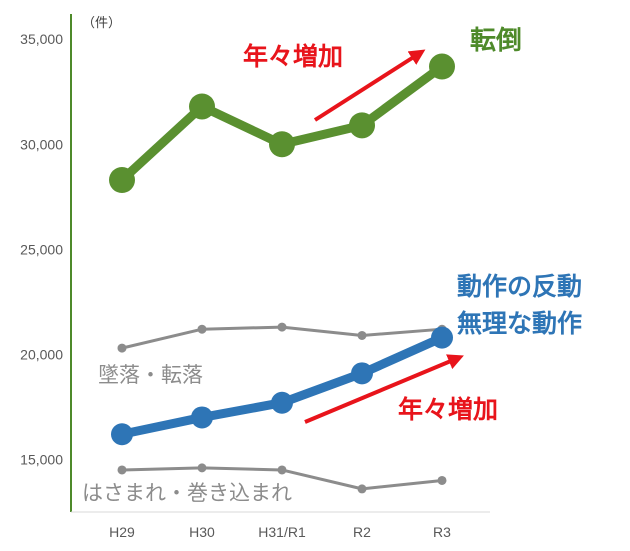  Describe the element at coordinates (442, 532) in the screenshot. I see `x-tick-label: R3` at that location.